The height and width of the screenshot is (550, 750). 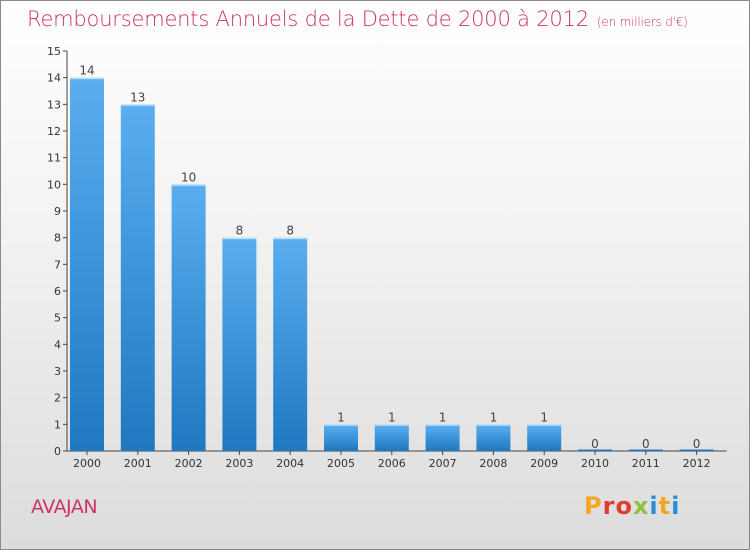 I want to click on x-tick-label: 2009, so click(x=544, y=463).